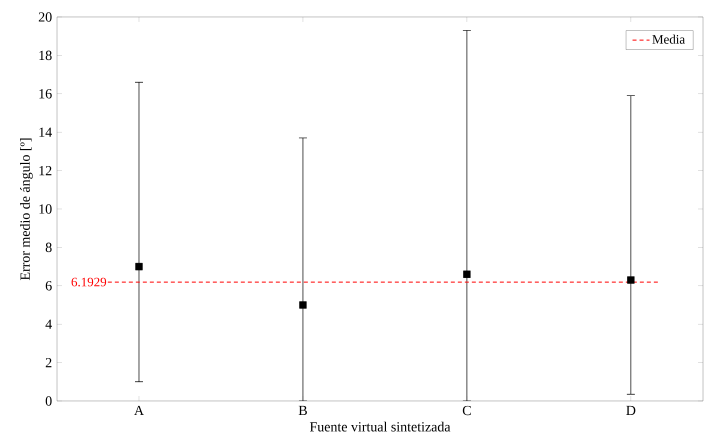 This screenshot has height=443, width=706. What do you see at coordinates (466, 411) in the screenshot?
I see `x-tick-label: C` at bounding box center [466, 411].